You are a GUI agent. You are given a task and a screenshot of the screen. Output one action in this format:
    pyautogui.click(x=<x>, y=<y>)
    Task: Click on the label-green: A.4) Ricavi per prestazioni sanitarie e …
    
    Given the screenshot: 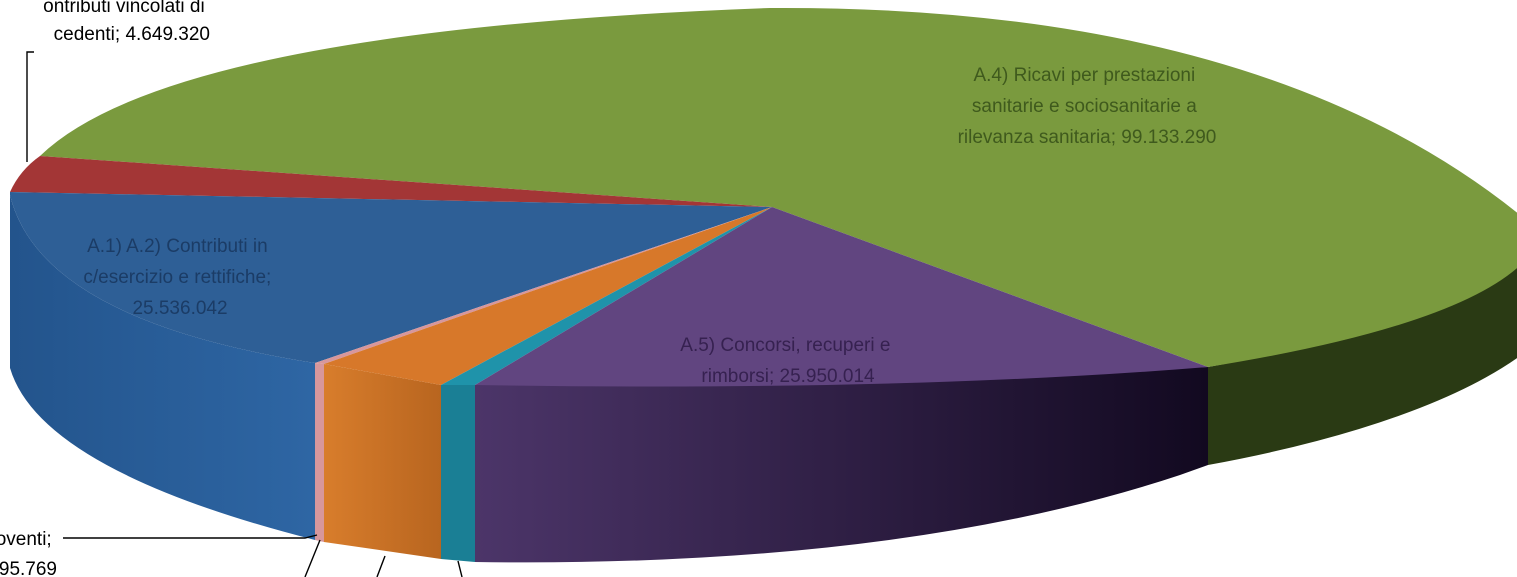 What is the action you would take?
    pyautogui.click(x=1087, y=106)
    